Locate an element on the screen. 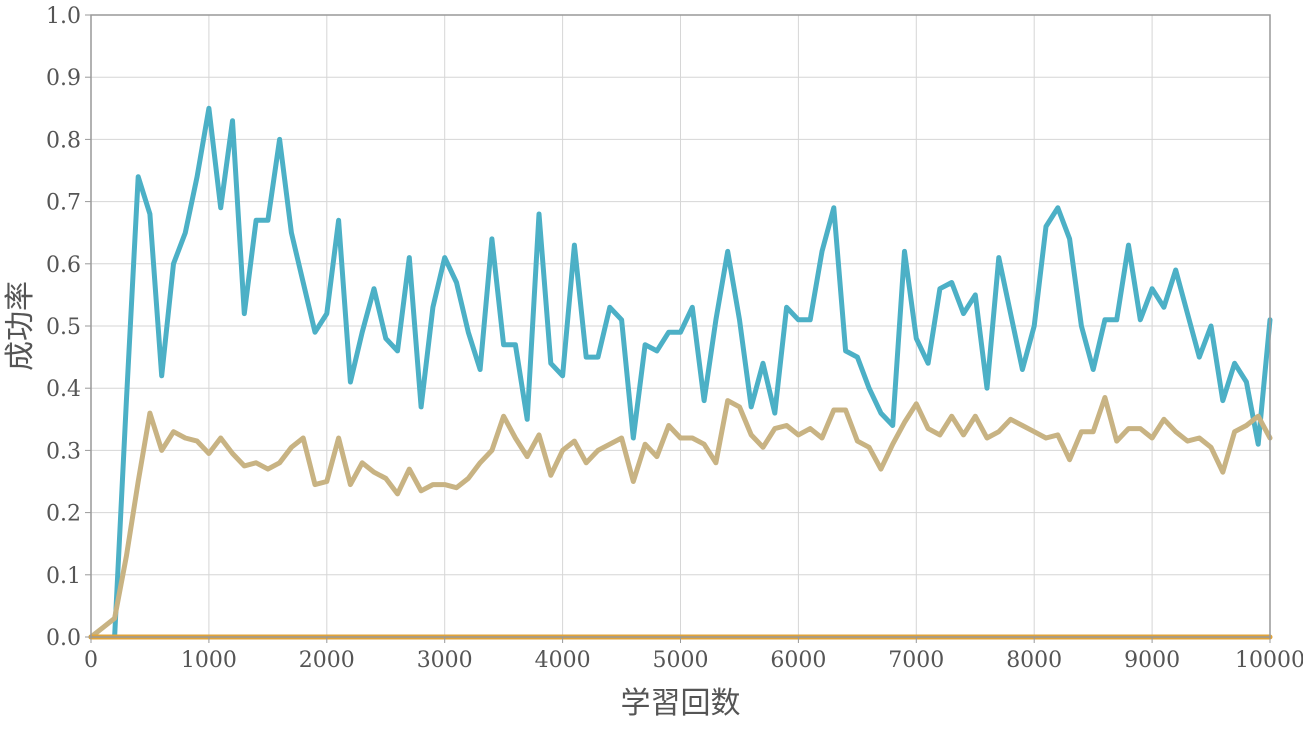  x-tick-label: 1000 is located at coordinates (209, 660).